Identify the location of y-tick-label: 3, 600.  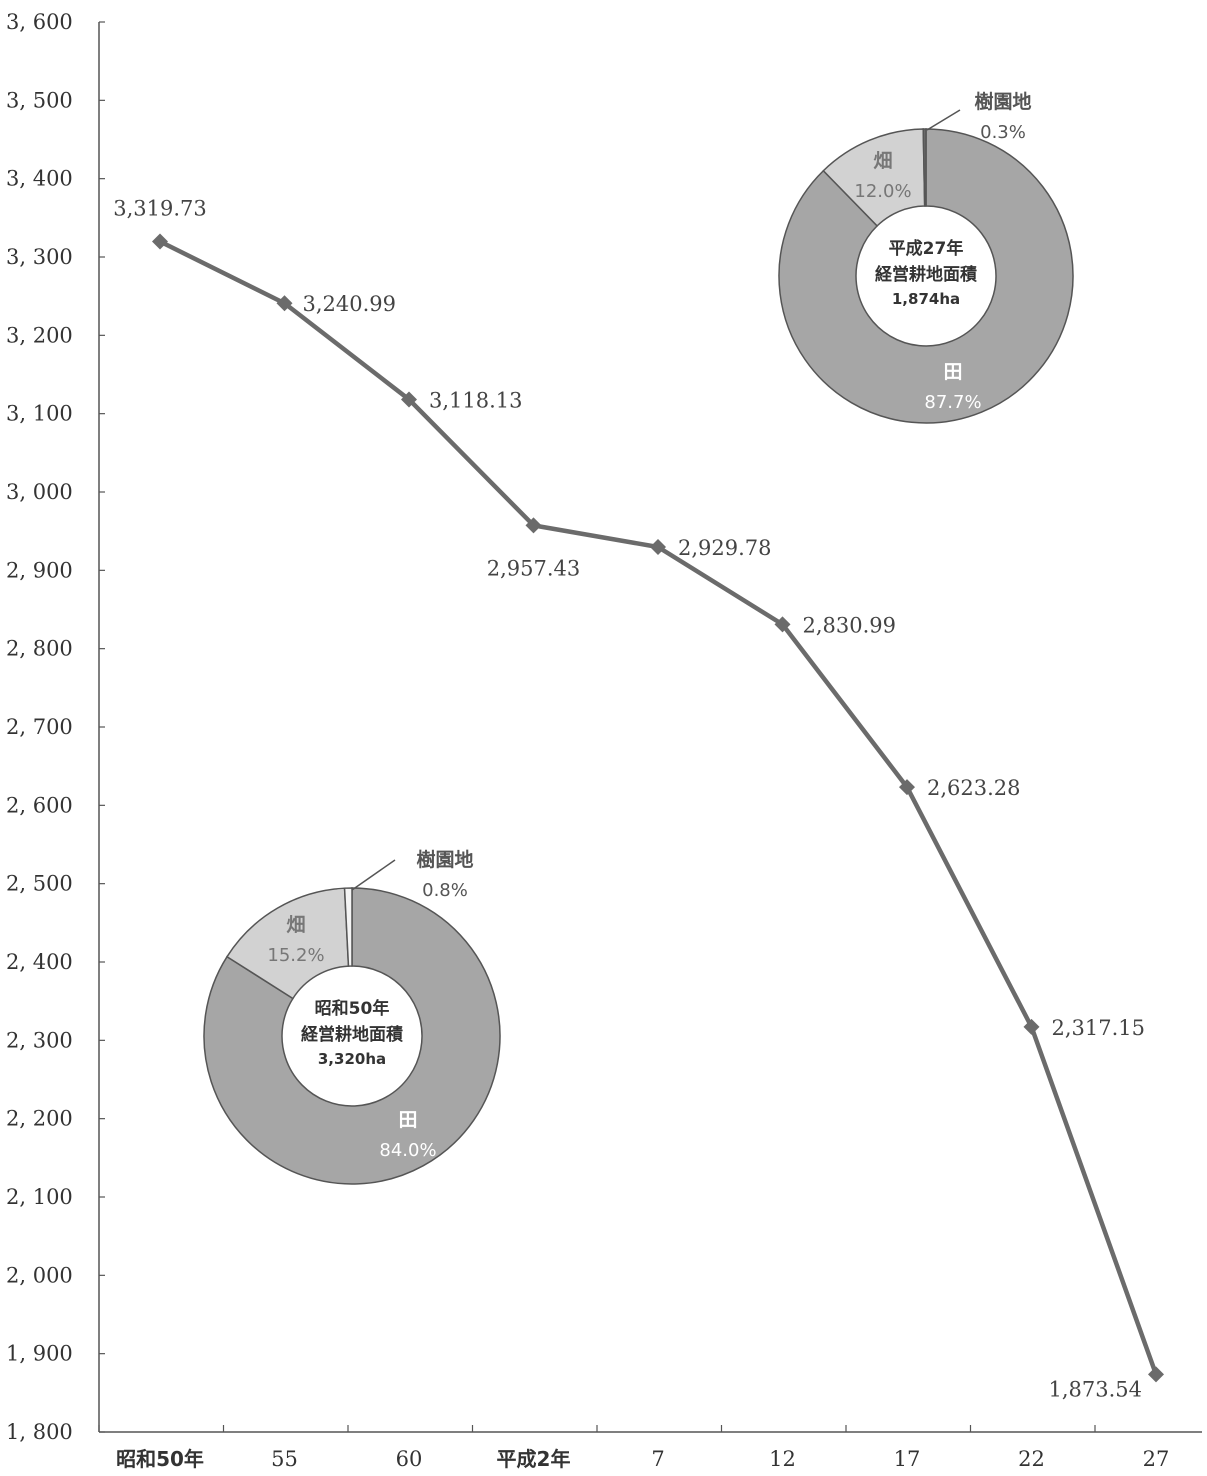
(39, 22).